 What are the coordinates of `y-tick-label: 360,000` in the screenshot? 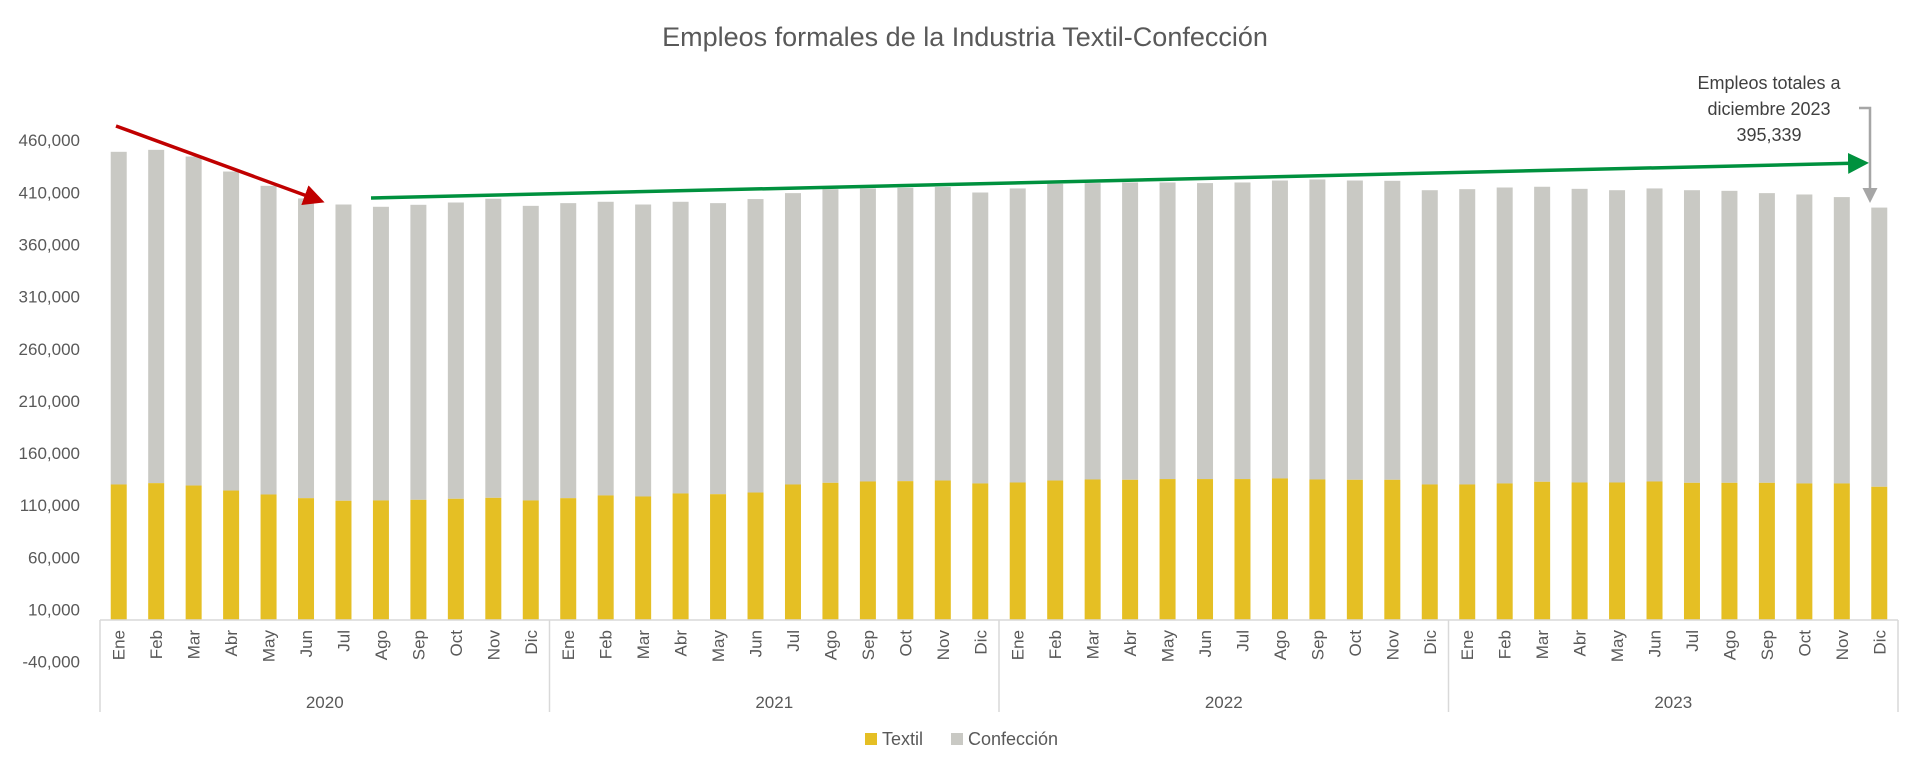 It's located at (49, 244).